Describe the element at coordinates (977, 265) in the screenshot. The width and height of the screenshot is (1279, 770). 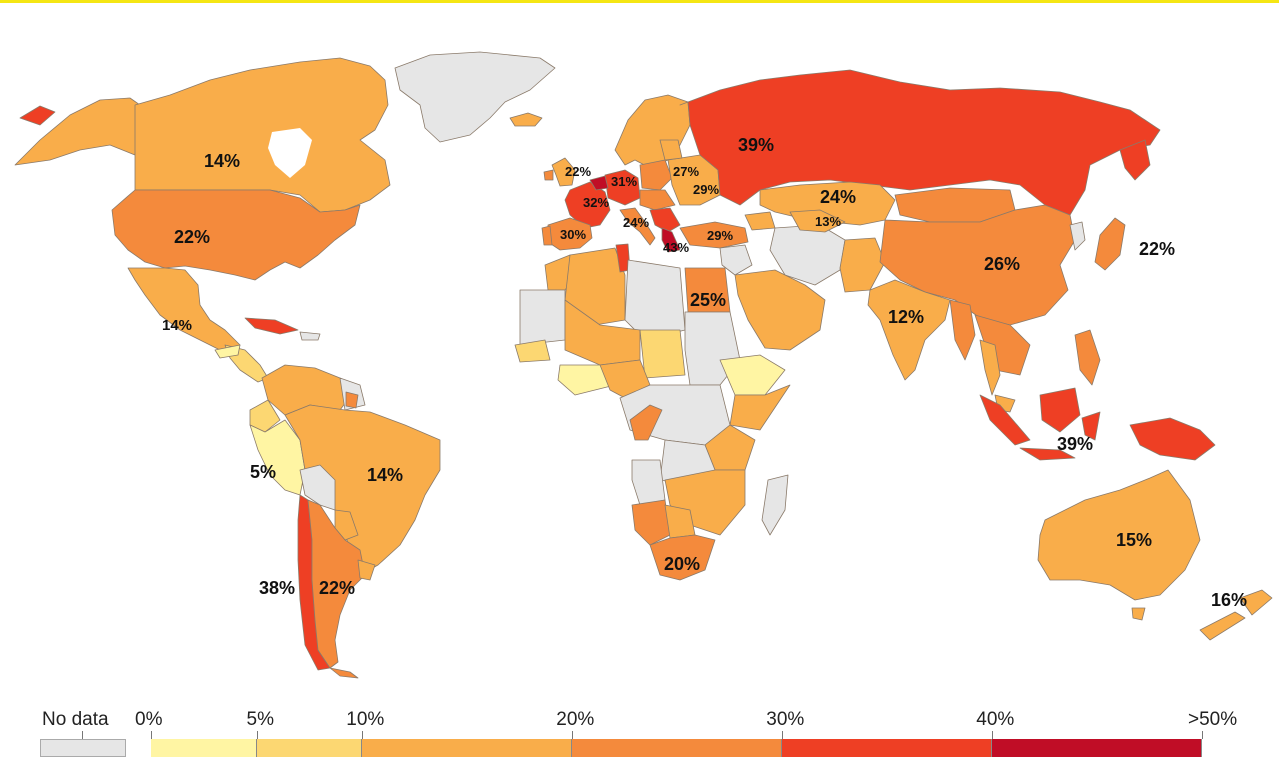
I see `china` at that location.